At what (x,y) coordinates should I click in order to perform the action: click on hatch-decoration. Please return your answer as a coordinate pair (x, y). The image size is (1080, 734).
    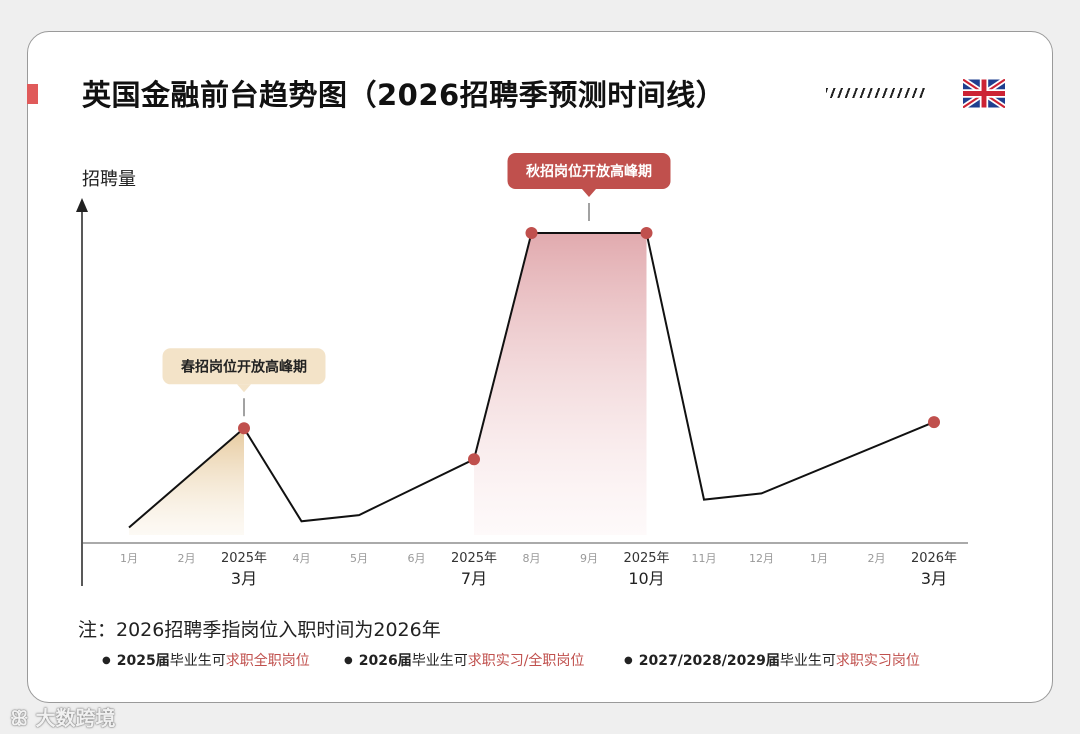
    Looking at the image, I should click on (876, 93).